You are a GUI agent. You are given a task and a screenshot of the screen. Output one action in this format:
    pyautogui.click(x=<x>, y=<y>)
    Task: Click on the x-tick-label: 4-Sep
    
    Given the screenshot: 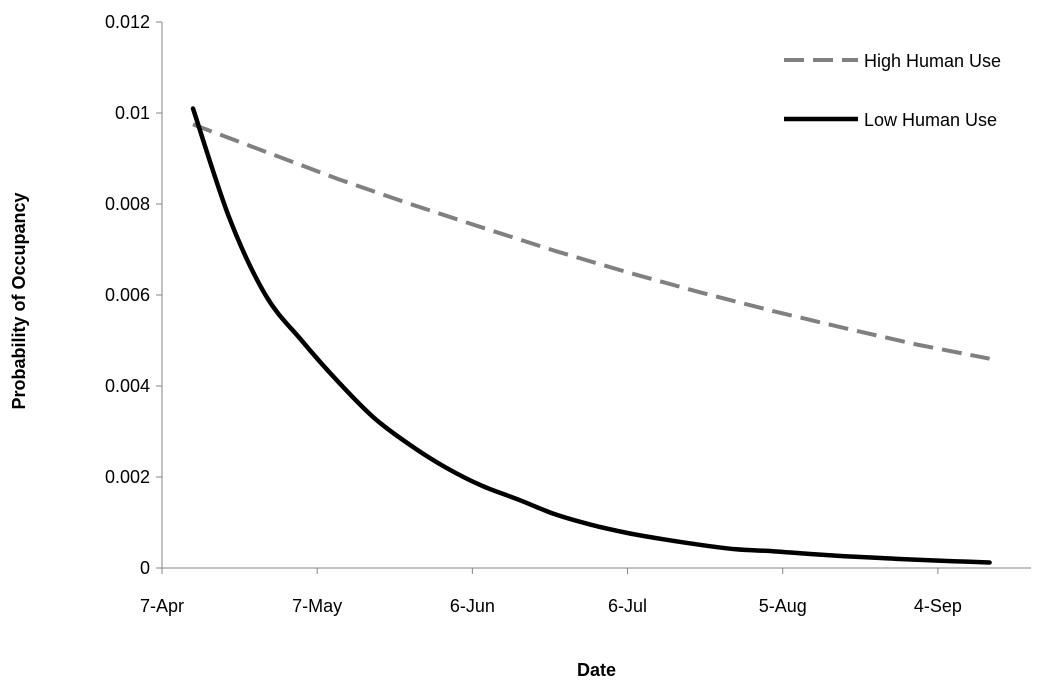 What is the action you would take?
    pyautogui.click(x=938, y=606)
    